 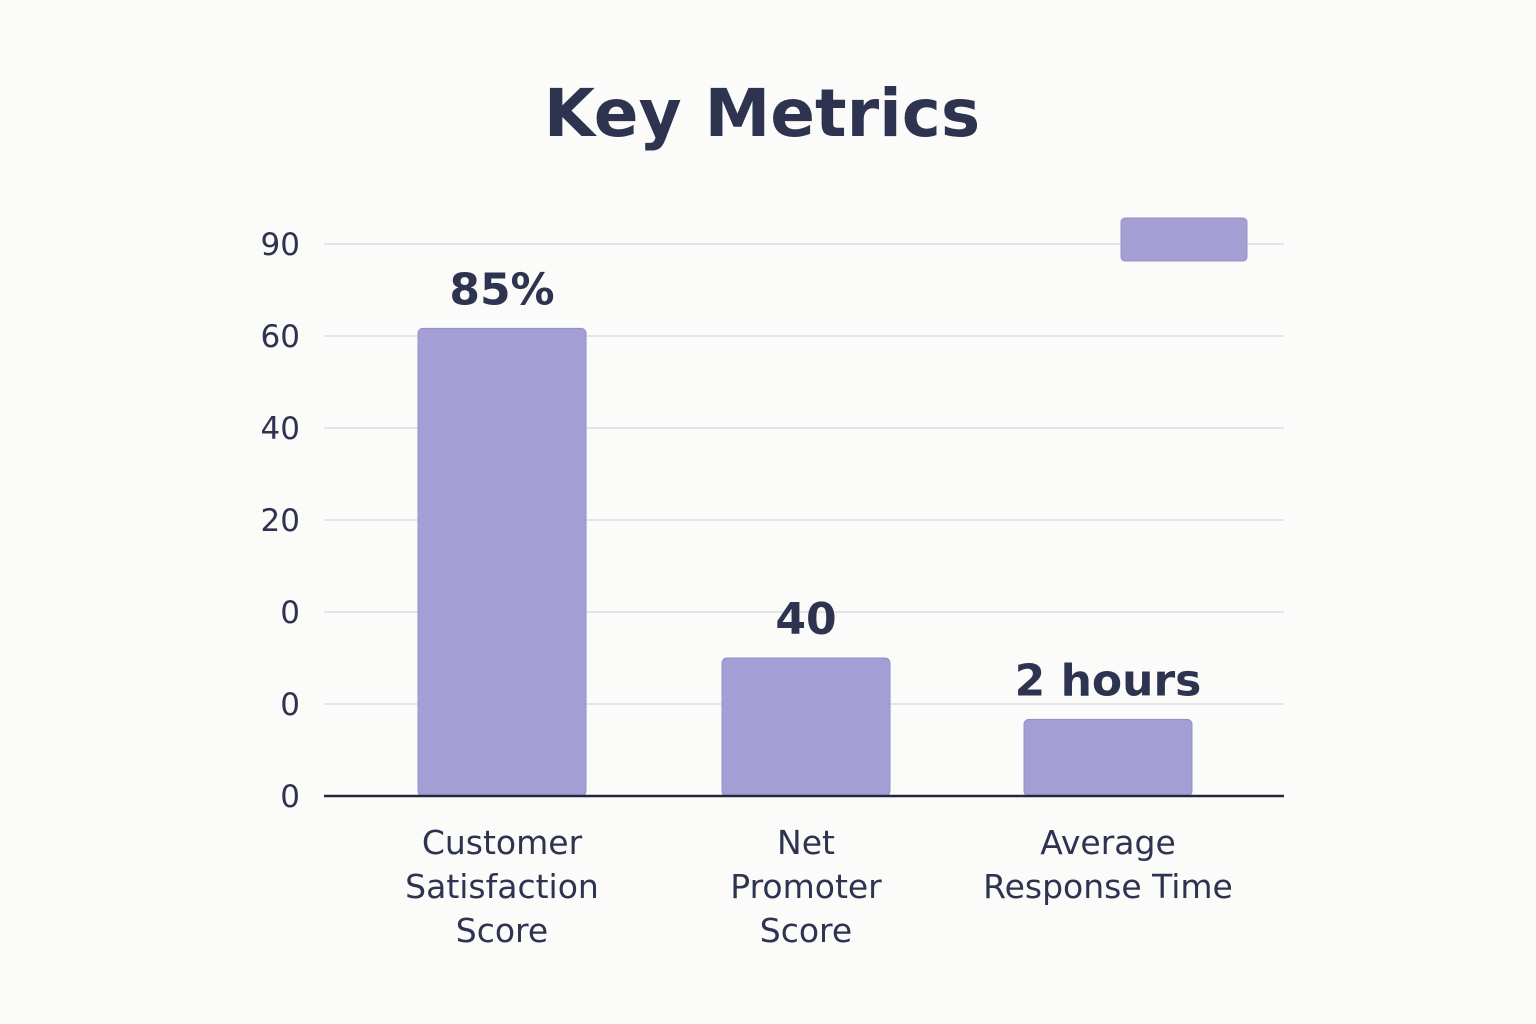 I want to click on y-axis-ticks: 0 0 0 20 40 60 90, so click(x=280, y=521).